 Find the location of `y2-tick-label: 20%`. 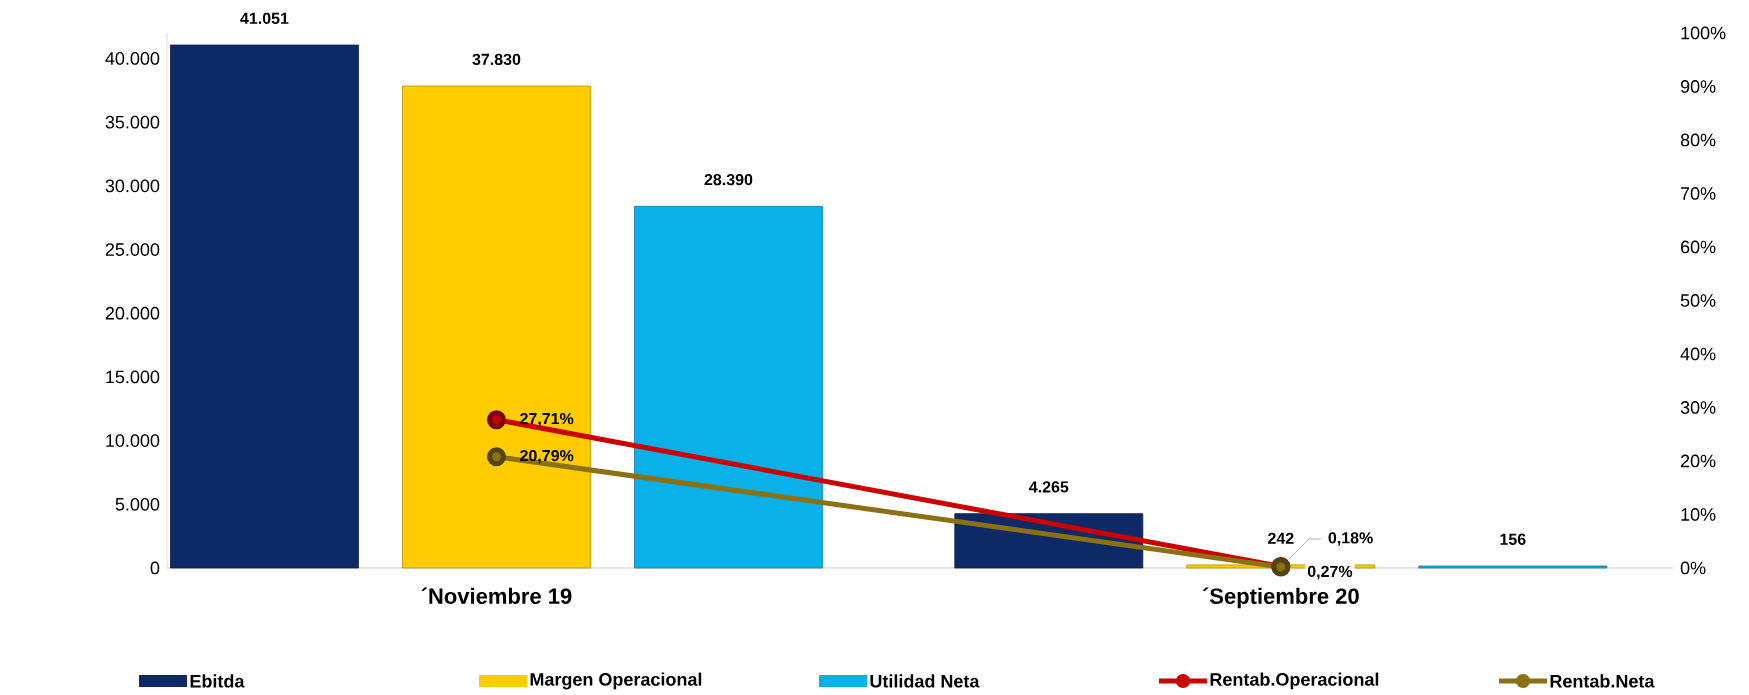

y2-tick-label: 20% is located at coordinates (1698, 461).